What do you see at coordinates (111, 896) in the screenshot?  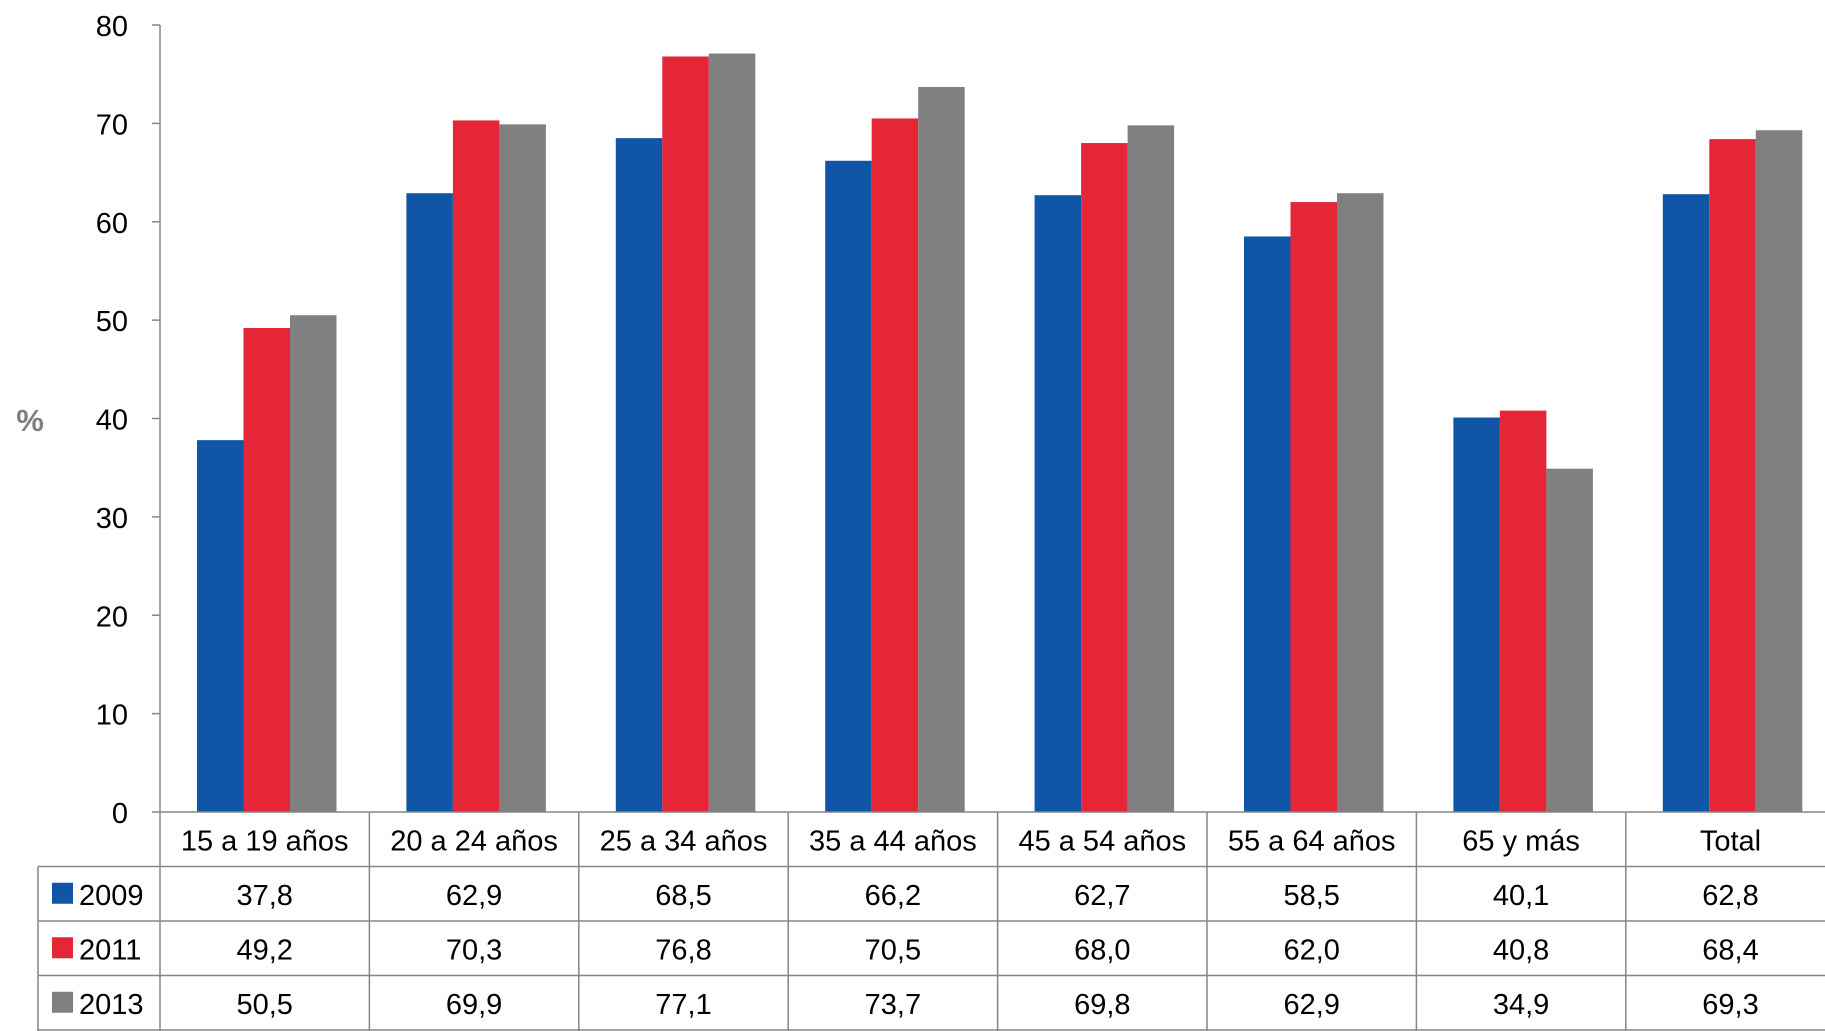 I see `legend-label: 2009` at bounding box center [111, 896].